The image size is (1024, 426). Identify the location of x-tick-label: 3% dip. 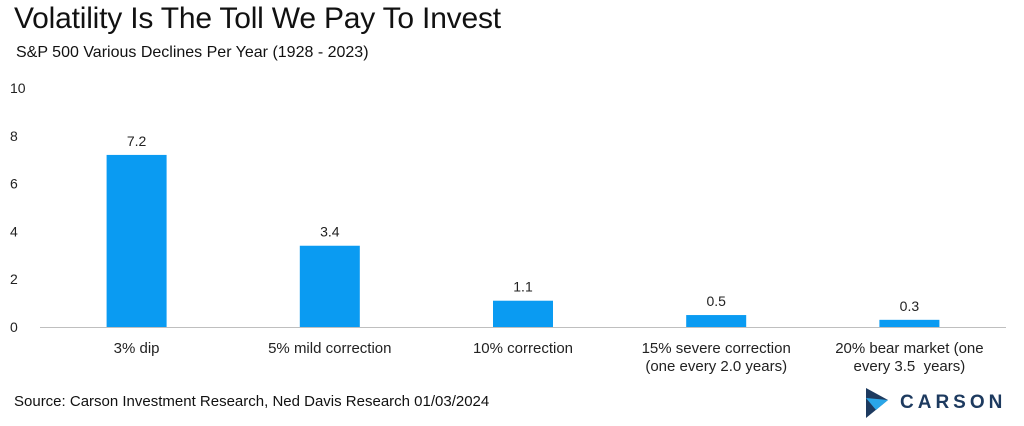
(137, 348).